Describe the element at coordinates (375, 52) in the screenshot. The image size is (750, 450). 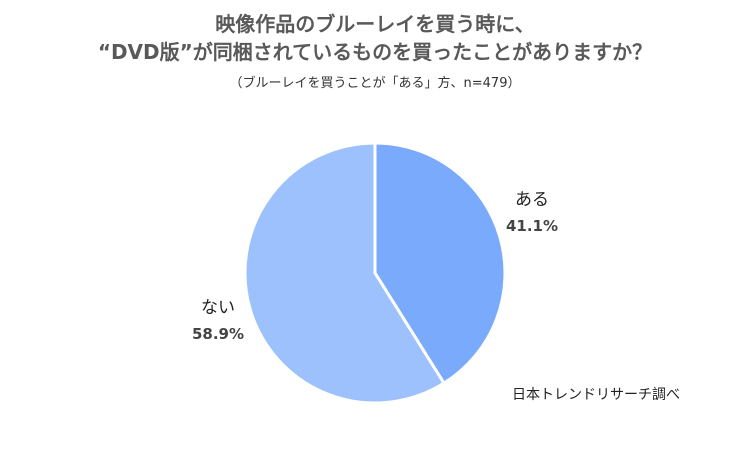
I see `chart-title-line-2: “DVD版”が同梱されているものを買ったことがありますか？` at that location.